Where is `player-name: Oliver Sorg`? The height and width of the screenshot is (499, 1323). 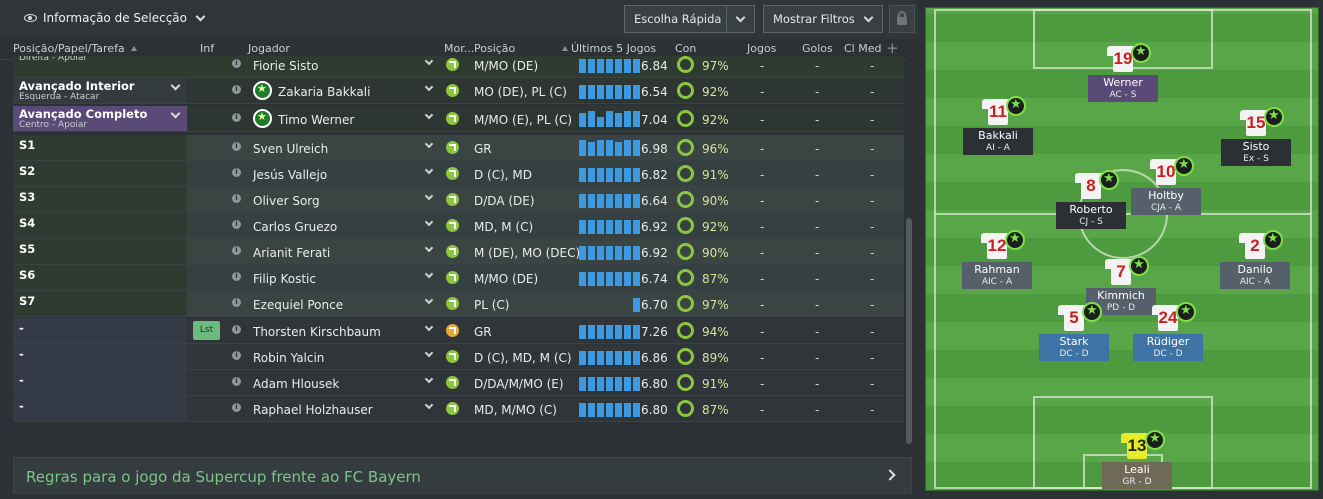 player-name: Oliver Sorg is located at coordinates (286, 201).